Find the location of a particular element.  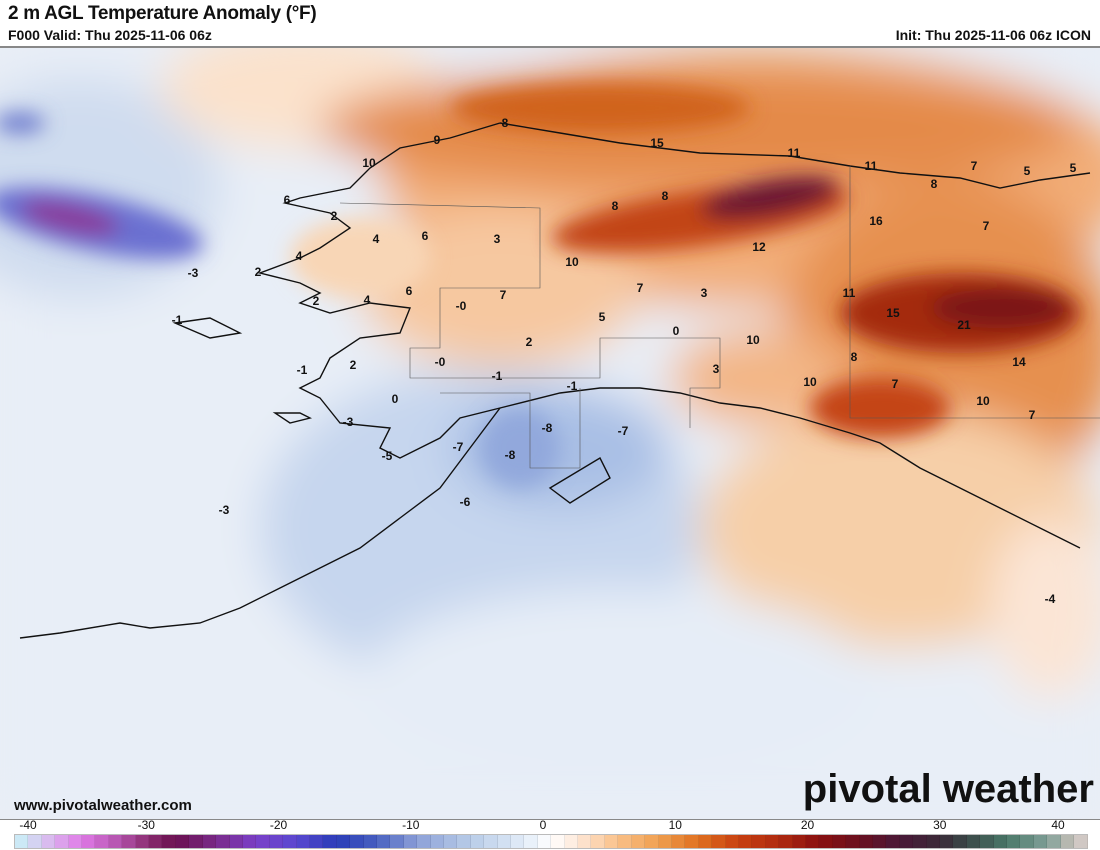

anomaly-value-label: 3 is located at coordinates (704, 293).